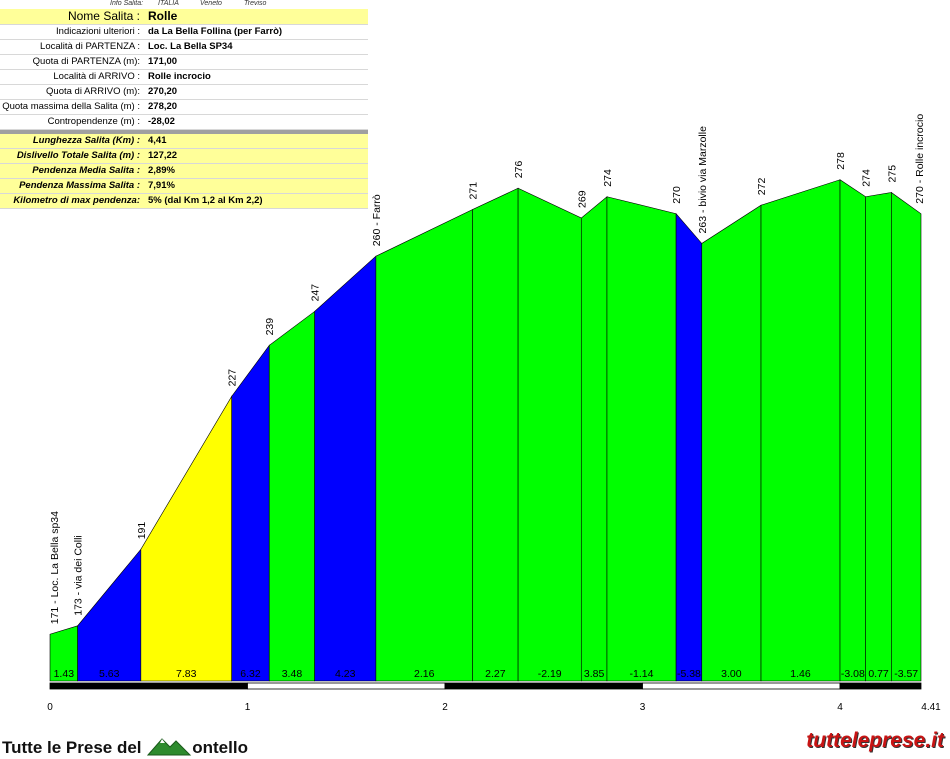 The image size is (950, 759). Describe the element at coordinates (98, 31) in the screenshot. I see `info-row-label: Indicazioni ulteriori :` at that location.